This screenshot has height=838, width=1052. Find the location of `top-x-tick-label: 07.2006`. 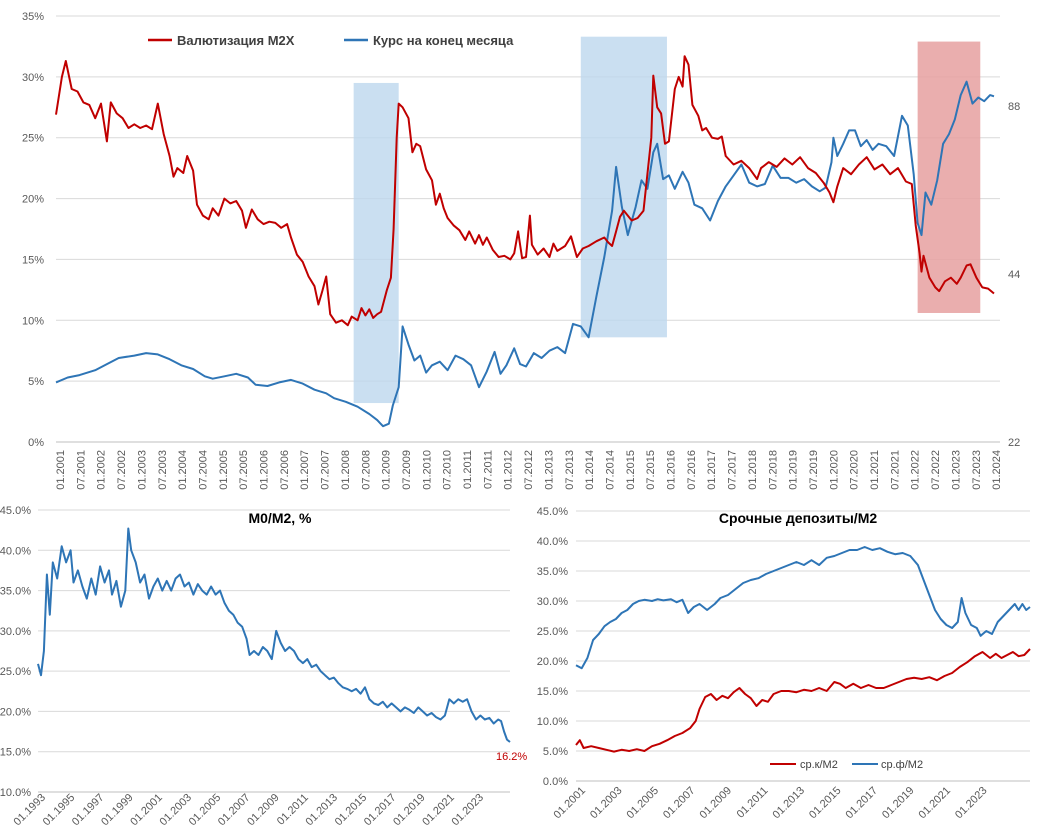

top-x-tick-label: 07.2006 is located at coordinates (285, 470).